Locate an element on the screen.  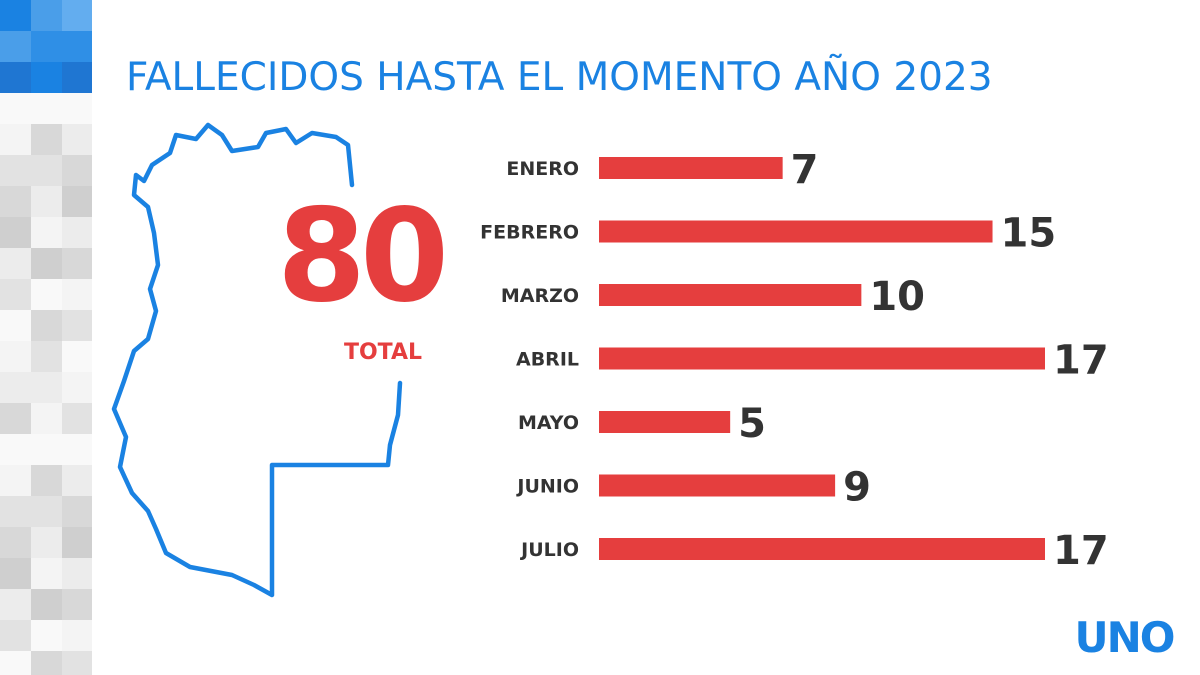
value-label: 9 is located at coordinates (857, 488).